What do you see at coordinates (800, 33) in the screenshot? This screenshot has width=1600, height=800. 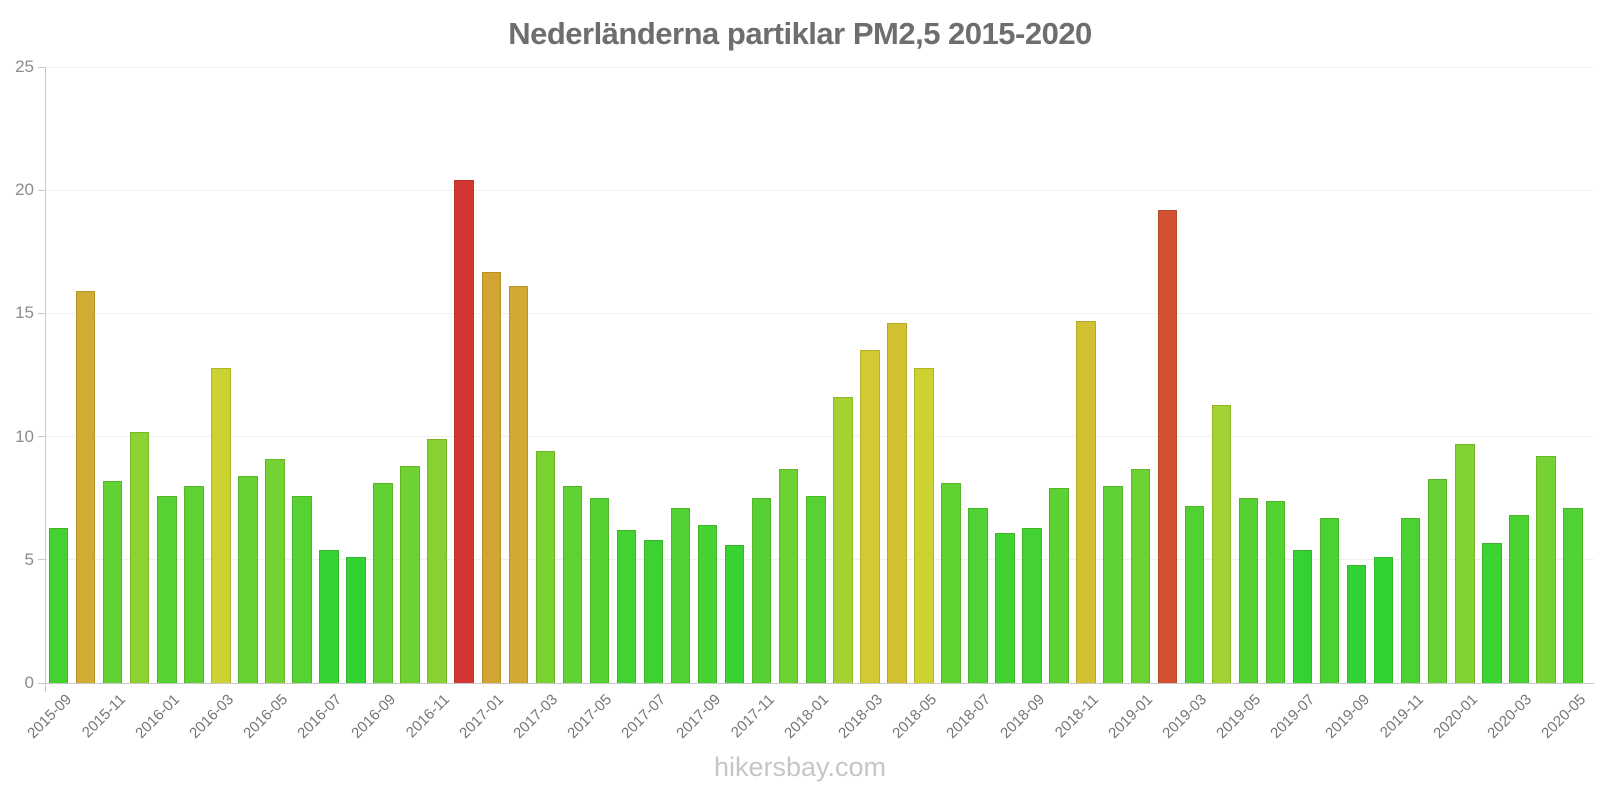 I see `chart-title: Nederländerna partiklar PM2,5 2015-2020` at bounding box center [800, 33].